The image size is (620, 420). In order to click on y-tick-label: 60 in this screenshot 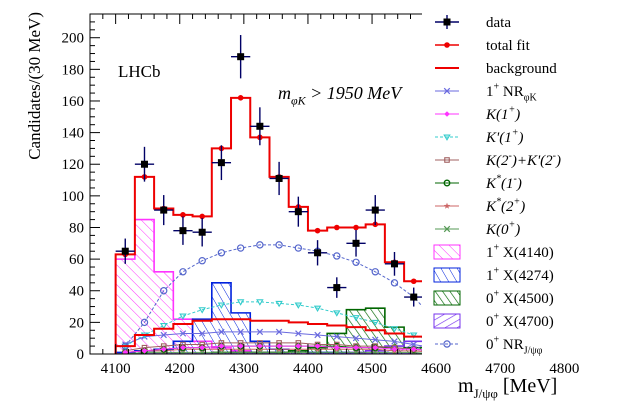, I will do `click(76, 260)`.